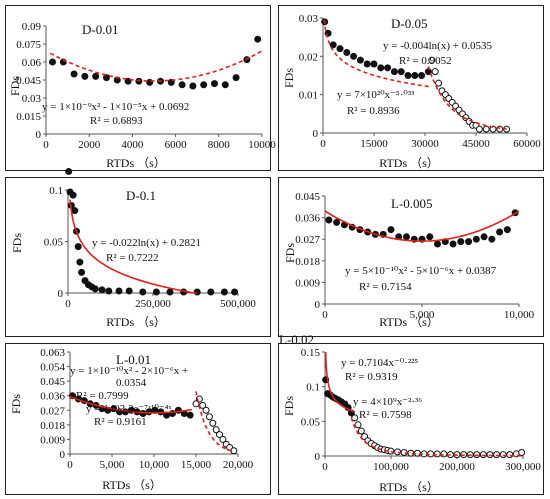 Image resolution: width=550 pixels, height=499 pixels. I want to click on x-tick-label: 8000, so click(219, 145).